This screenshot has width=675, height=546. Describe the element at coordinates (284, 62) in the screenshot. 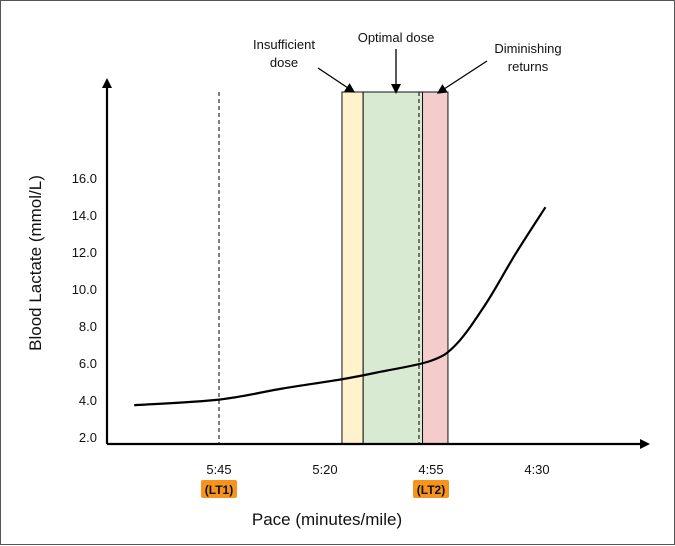

I see `zone-annotation-text: dose` at that location.